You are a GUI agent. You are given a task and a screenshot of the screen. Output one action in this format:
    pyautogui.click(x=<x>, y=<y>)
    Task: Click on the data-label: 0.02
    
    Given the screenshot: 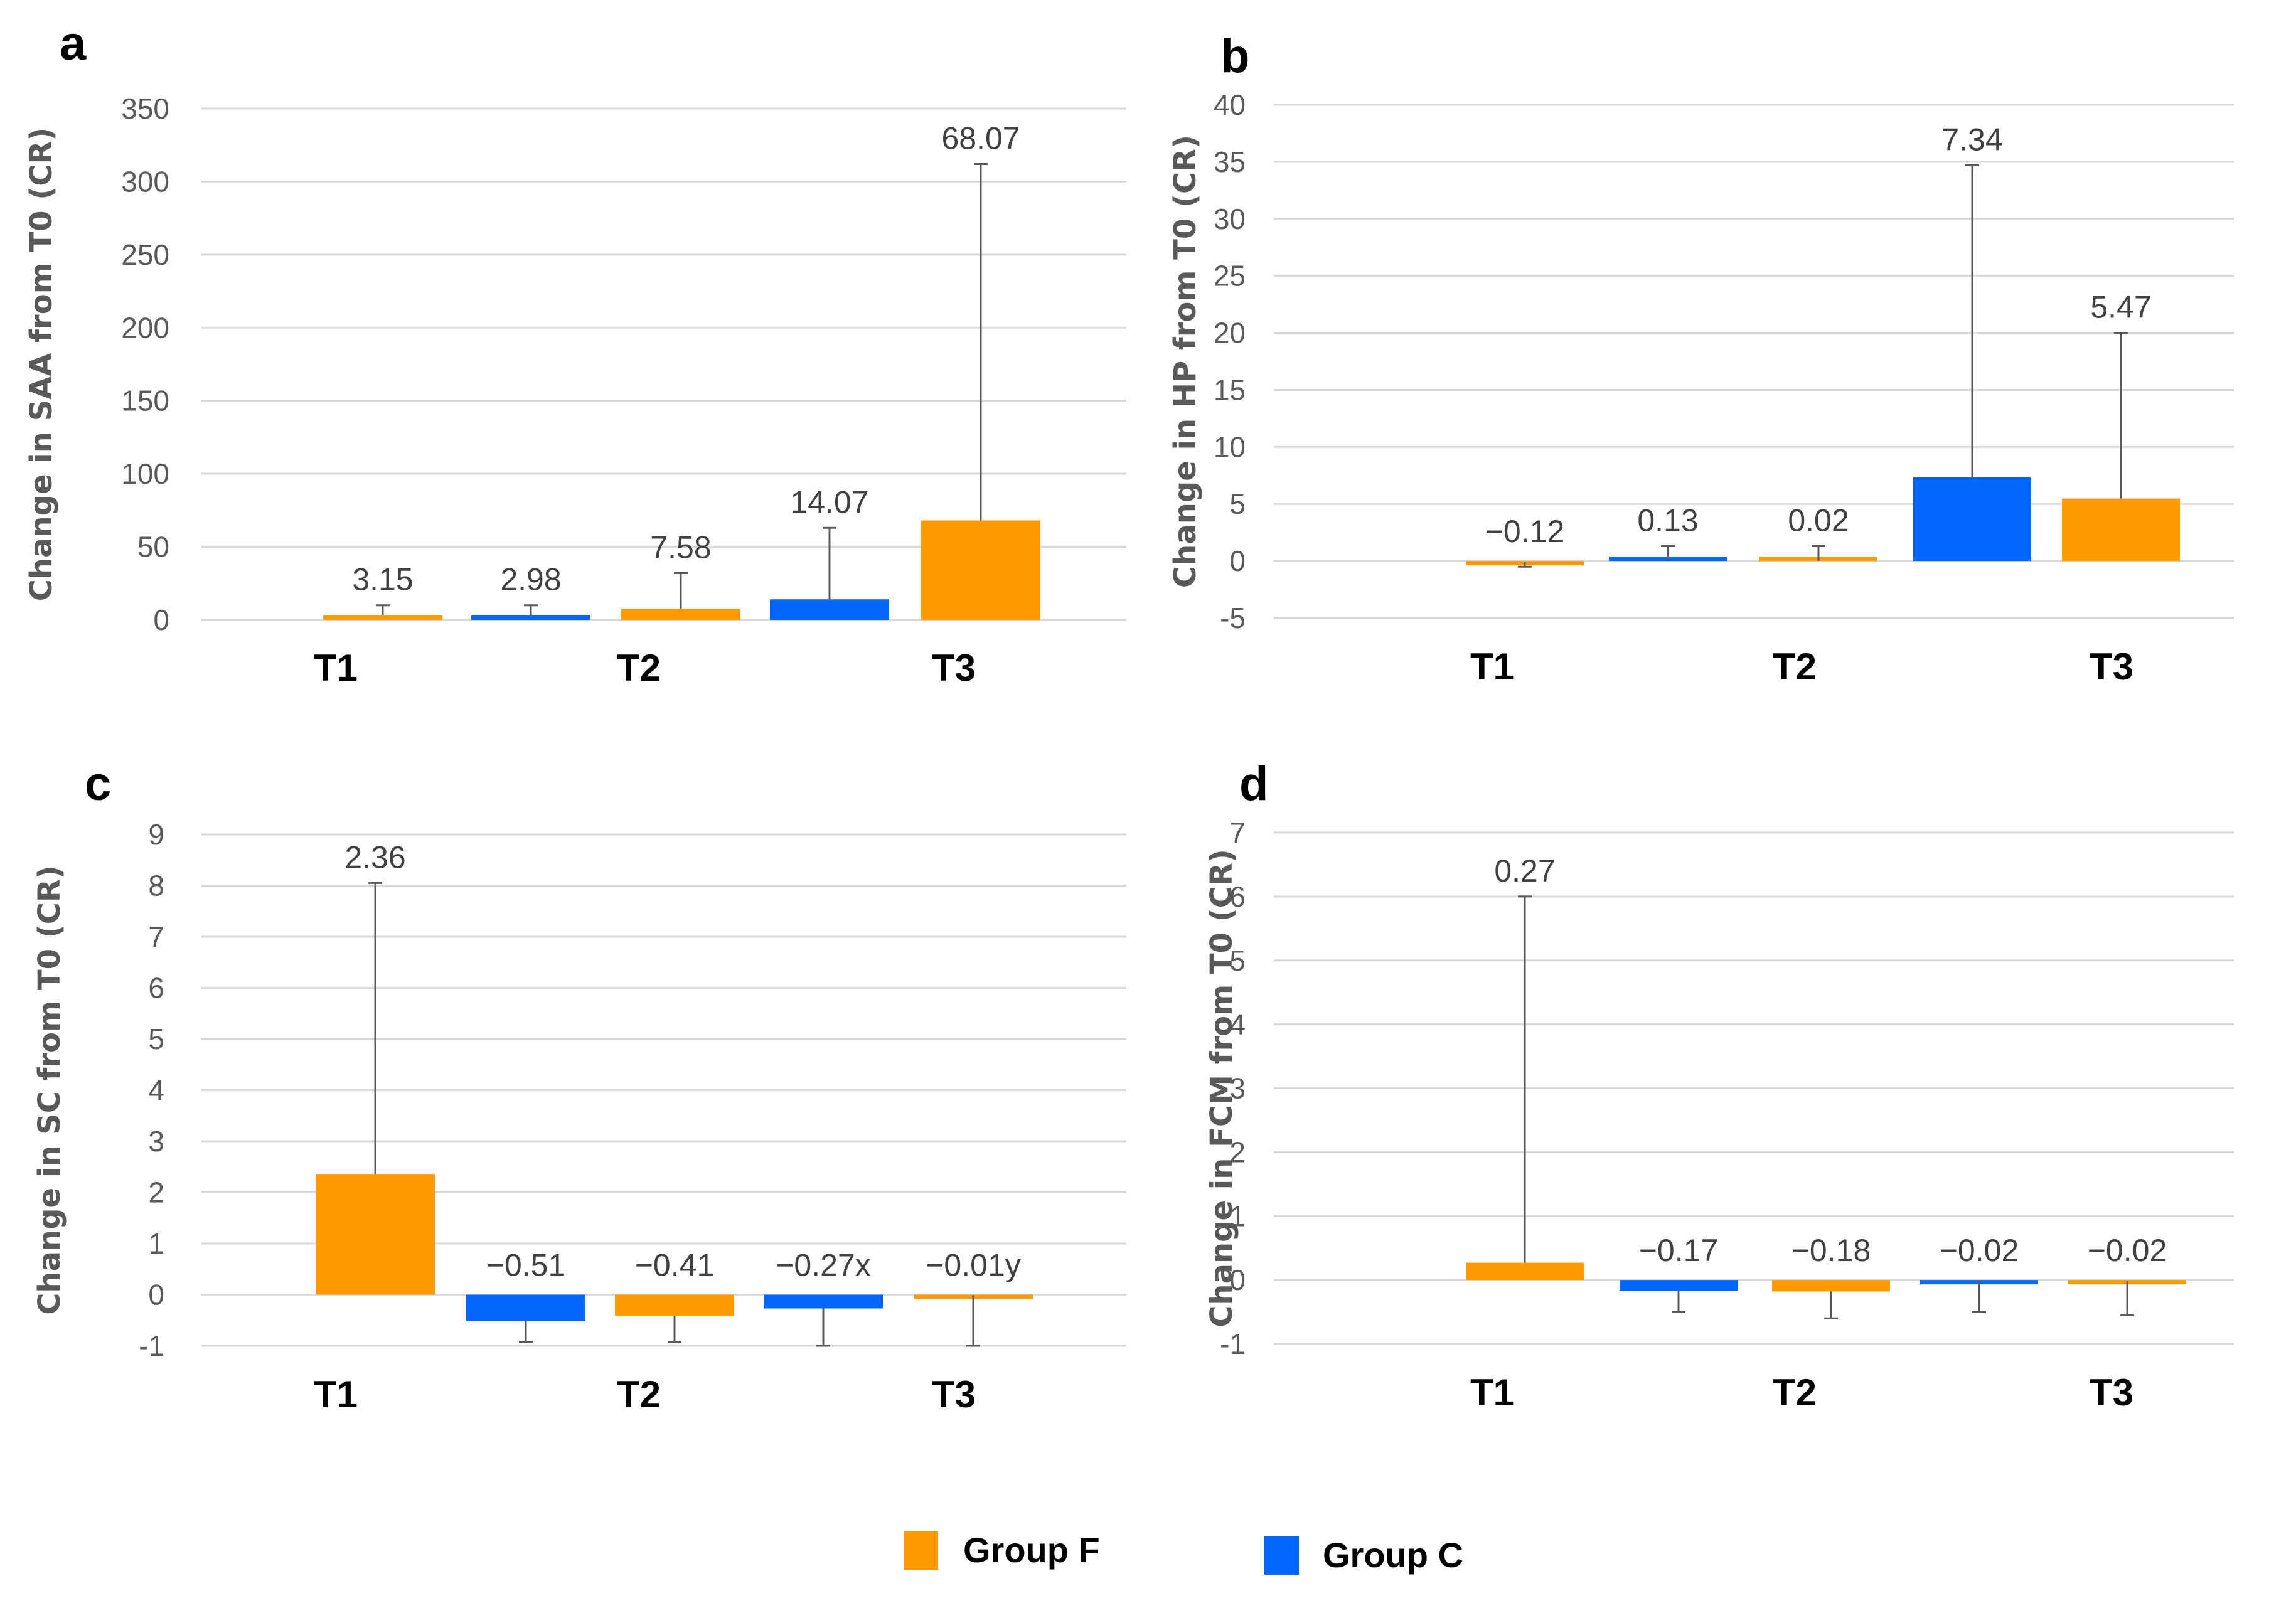 What is the action you would take?
    pyautogui.click(x=1818, y=520)
    